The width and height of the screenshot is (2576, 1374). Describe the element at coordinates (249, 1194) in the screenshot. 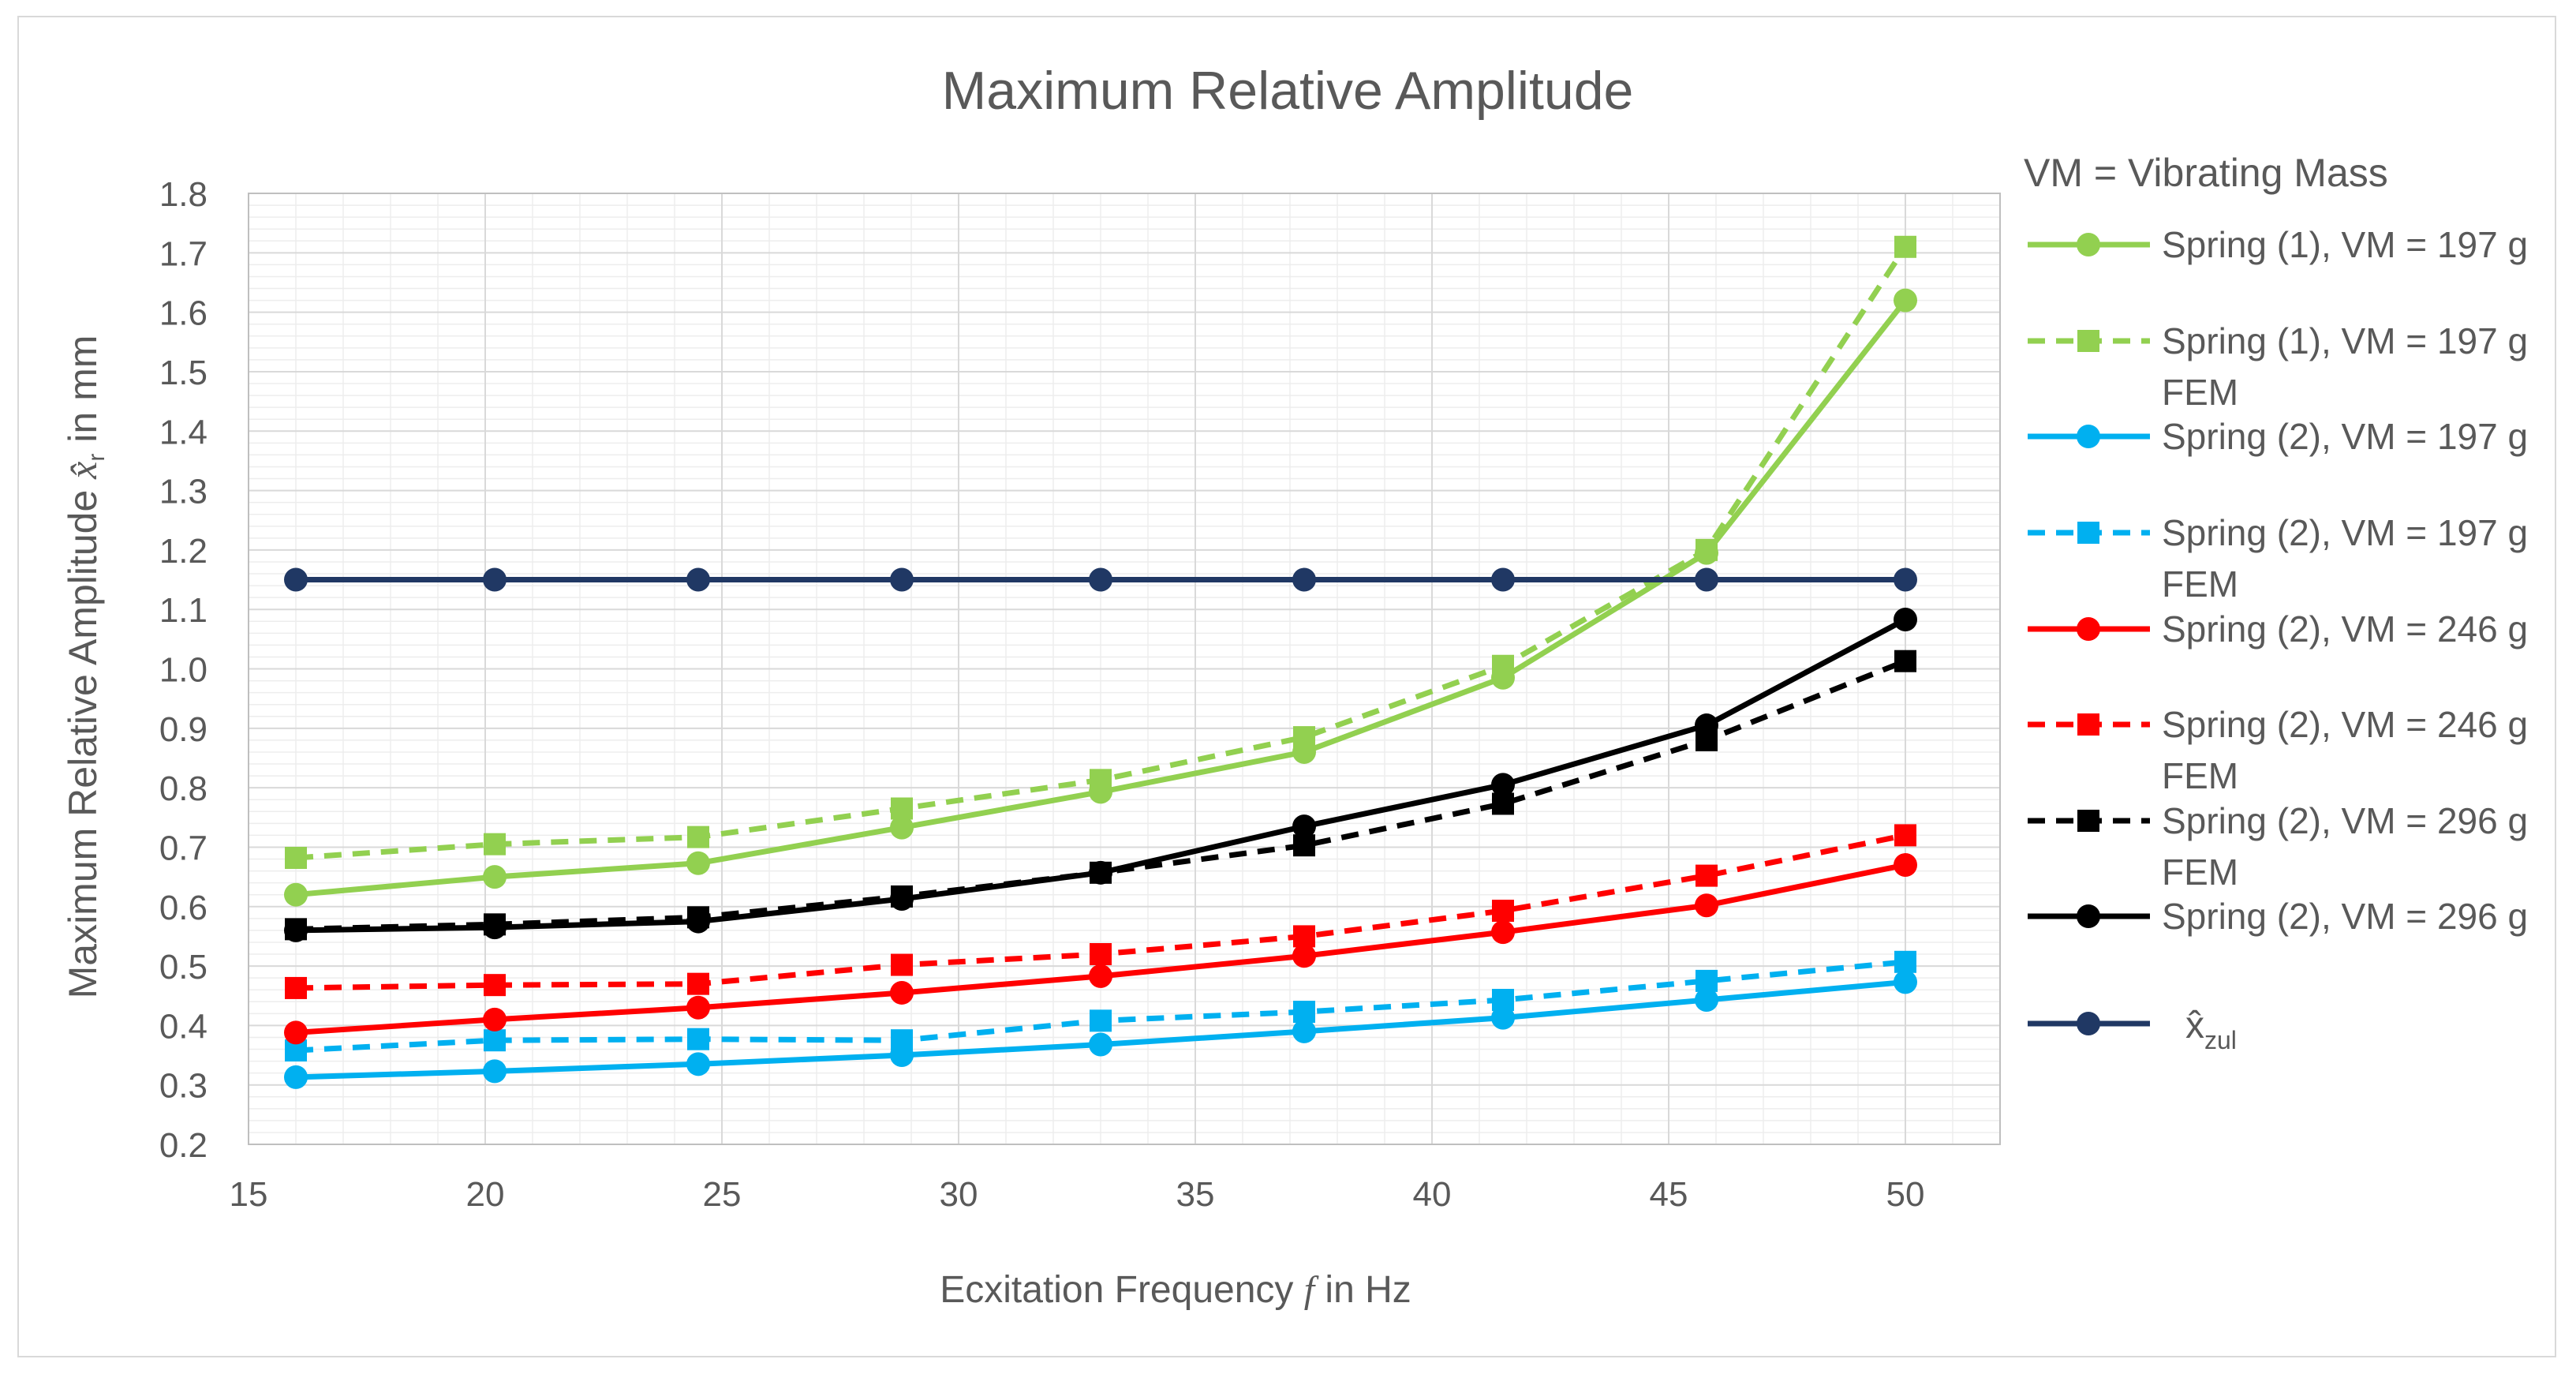

I see `x-tick-label: 15` at that location.